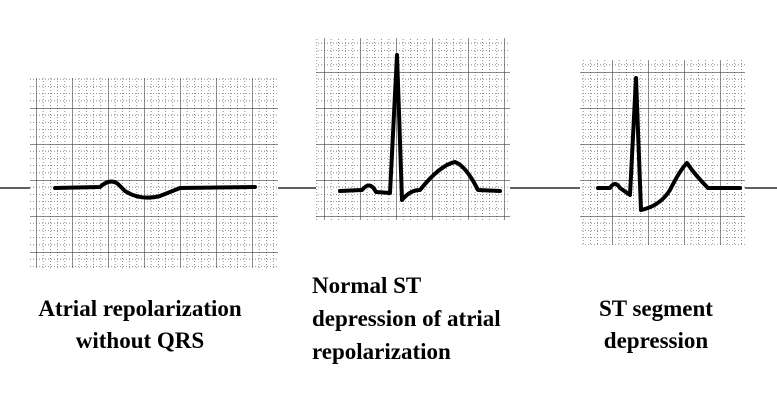 This screenshot has height=415, width=777. What do you see at coordinates (406, 318) in the screenshot?
I see `label: depression of atrial` at bounding box center [406, 318].